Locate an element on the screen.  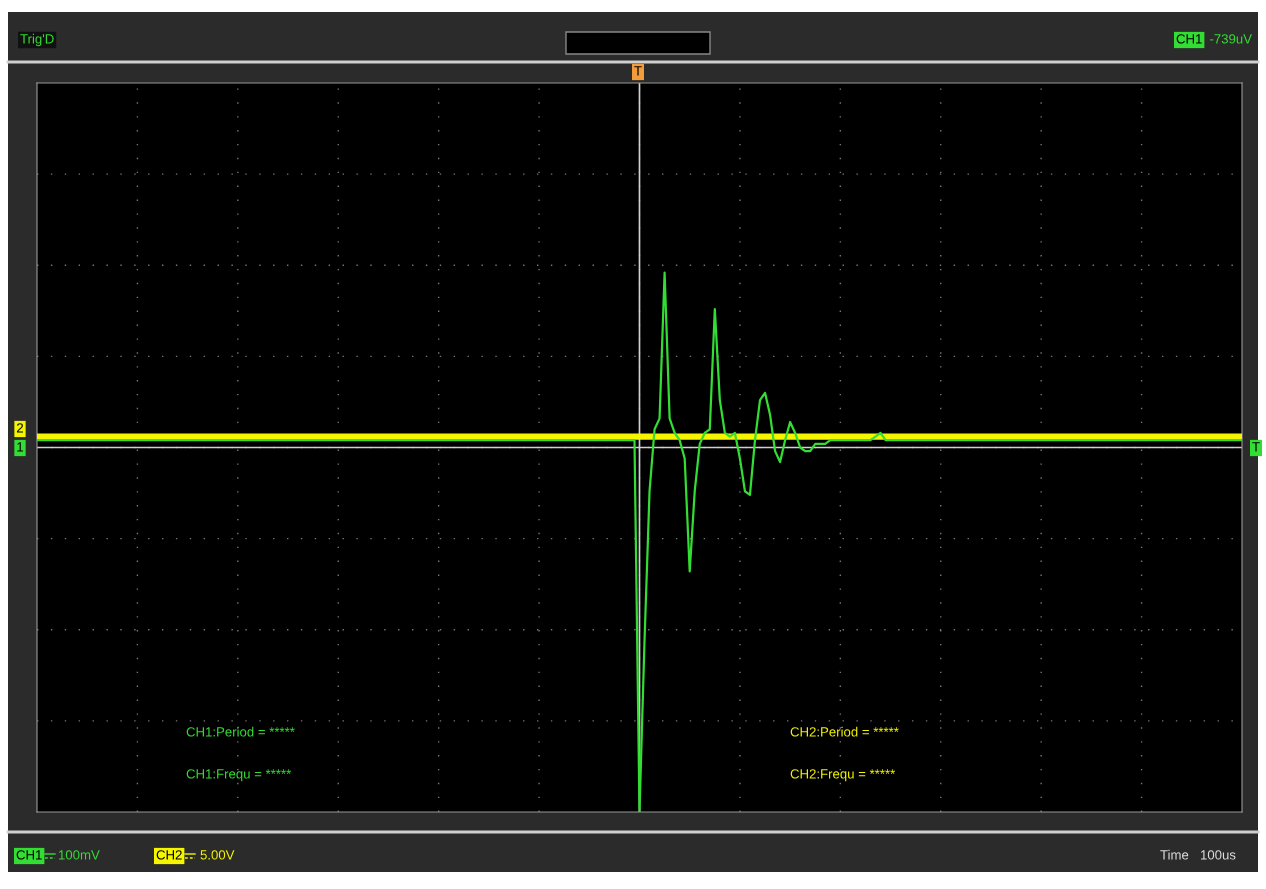
text: -739uV is located at coordinates (1231, 39).